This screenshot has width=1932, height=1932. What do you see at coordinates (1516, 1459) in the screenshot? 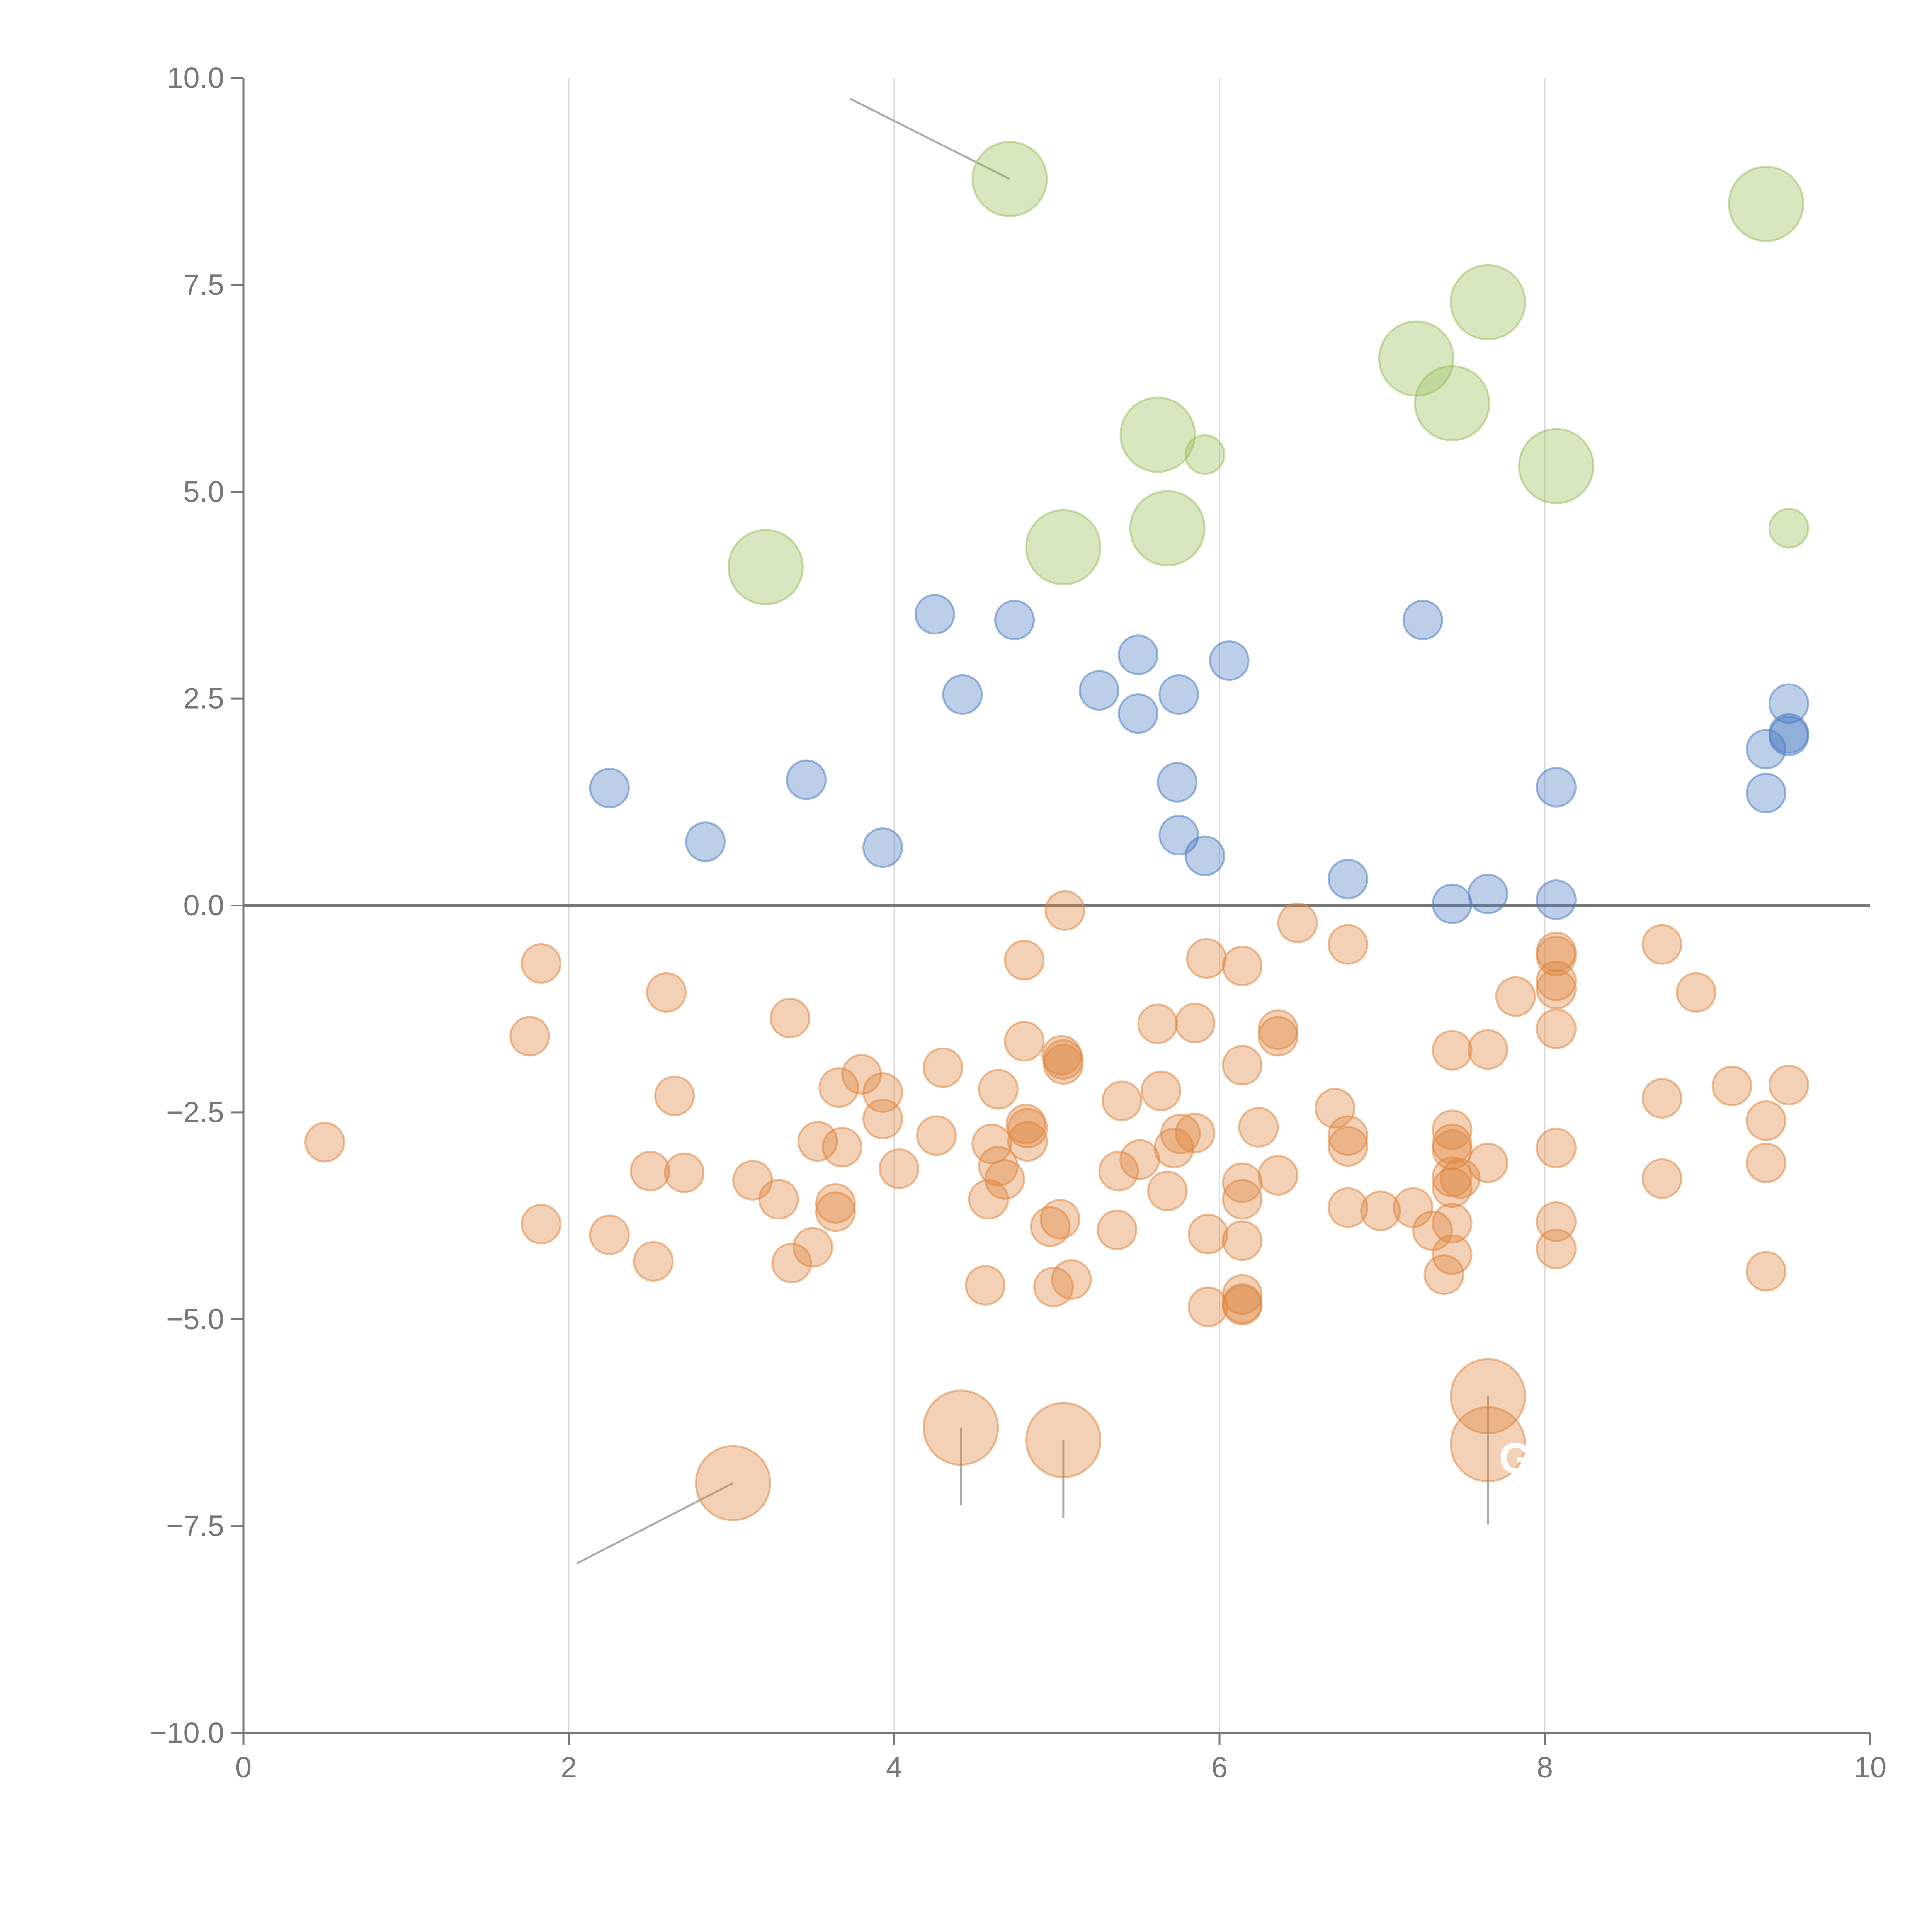
I see `point-labels: G` at bounding box center [1516, 1459].